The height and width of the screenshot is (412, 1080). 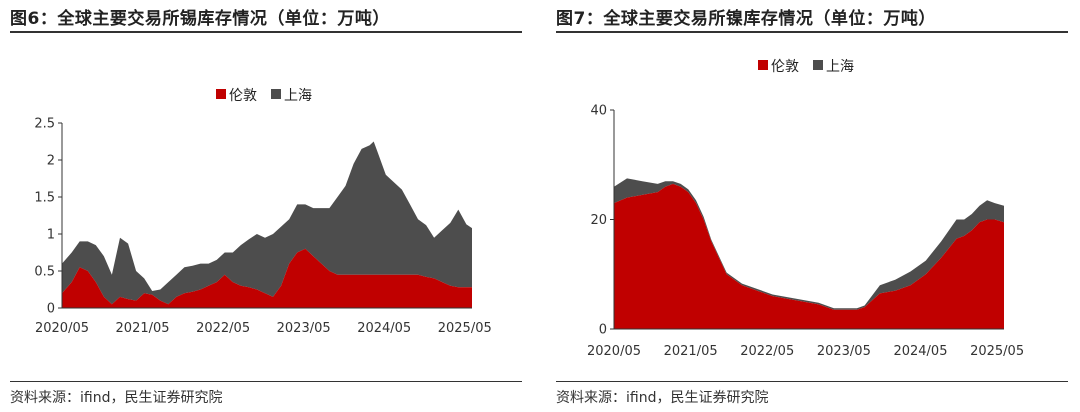 What do you see at coordinates (44, 272) in the screenshot?
I see `y-tick-label: 0.5` at bounding box center [44, 272].